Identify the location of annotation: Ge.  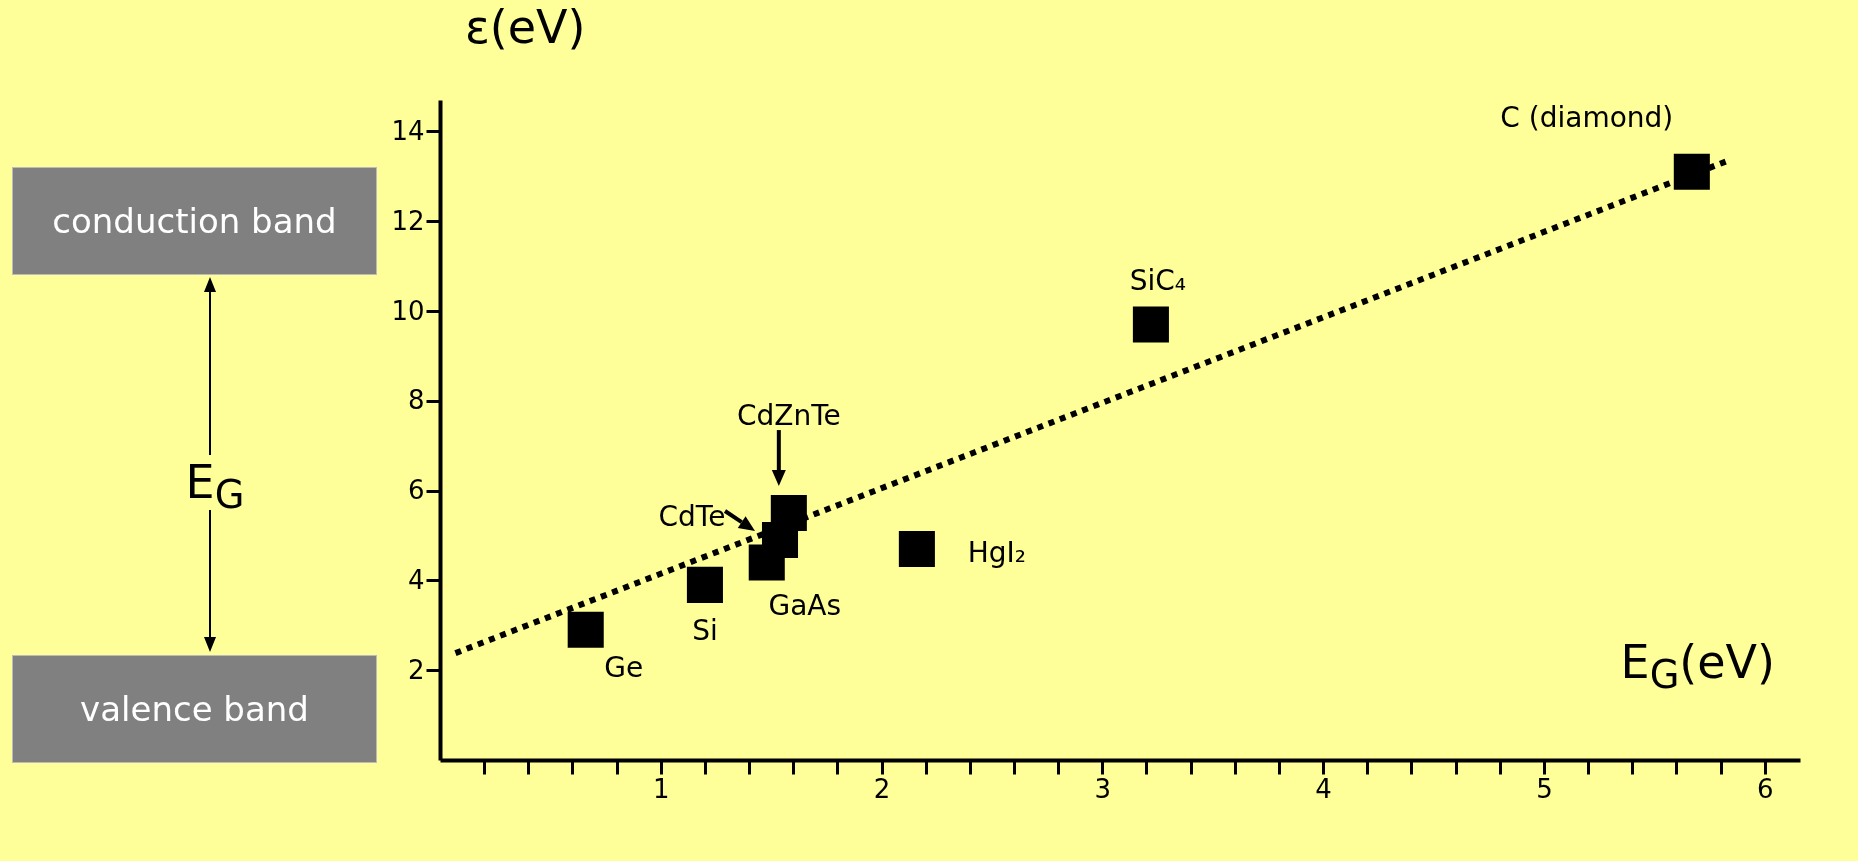
(624, 667).